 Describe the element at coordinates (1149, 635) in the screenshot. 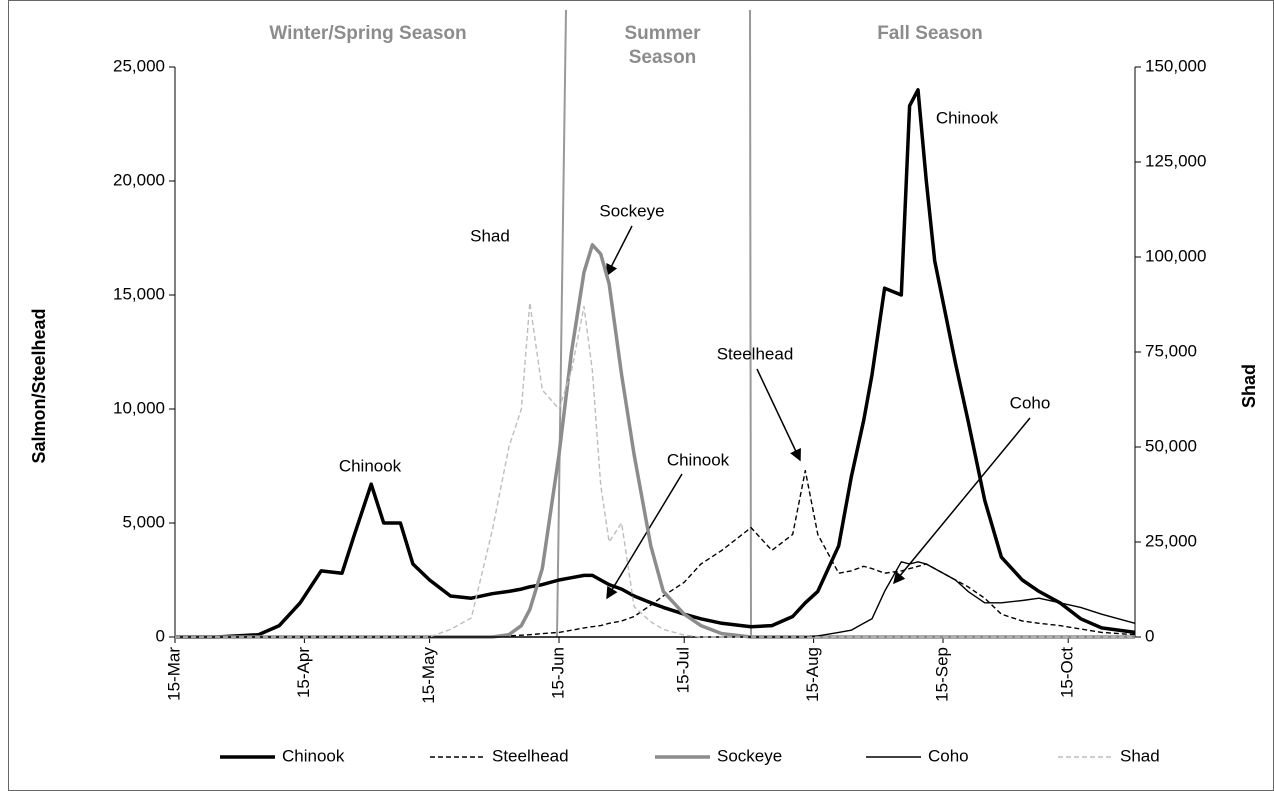

I see `y2-tick-label: 0` at that location.